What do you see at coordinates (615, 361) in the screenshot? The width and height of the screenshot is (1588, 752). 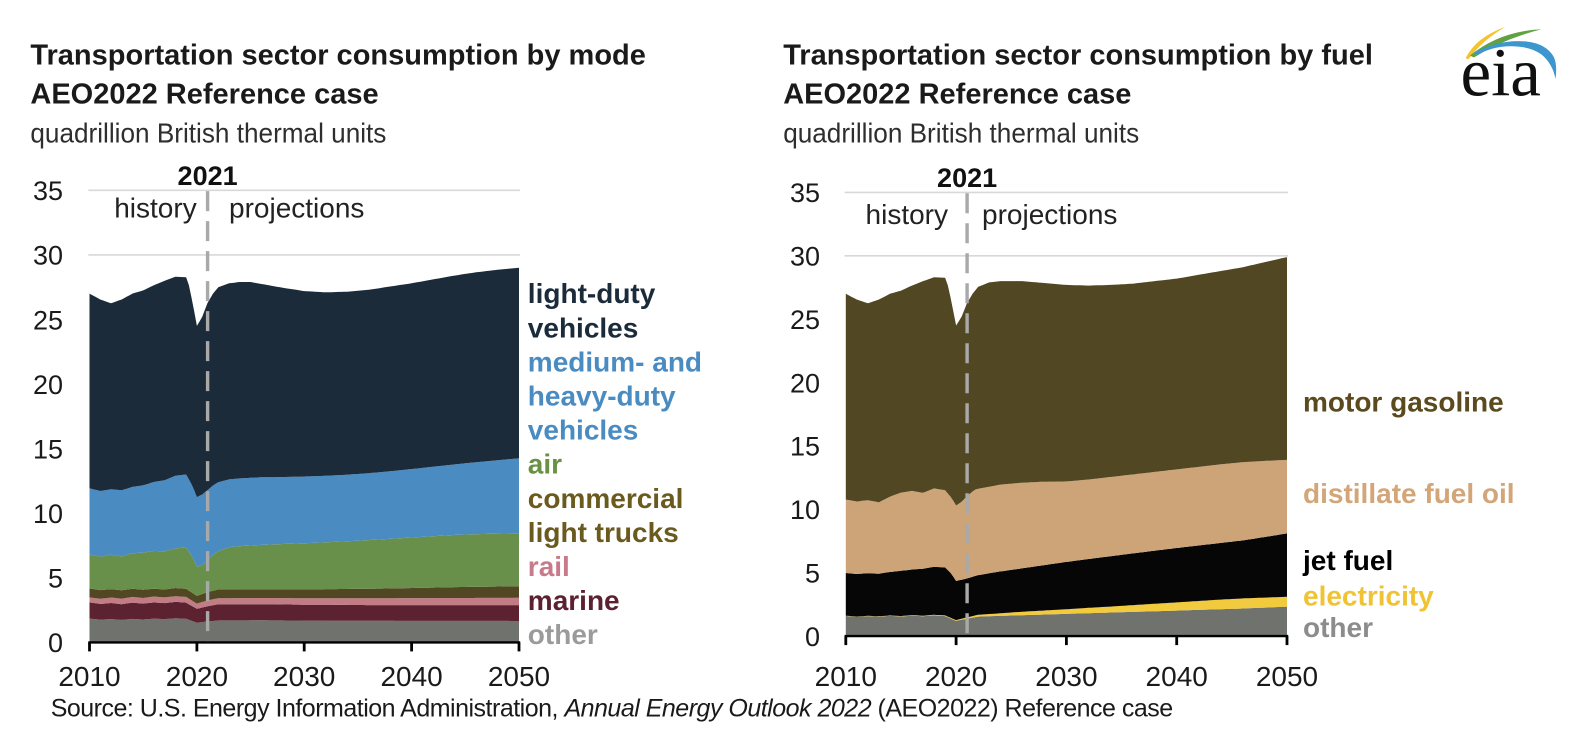 I see `svg-text: medium- and` at bounding box center [615, 361].